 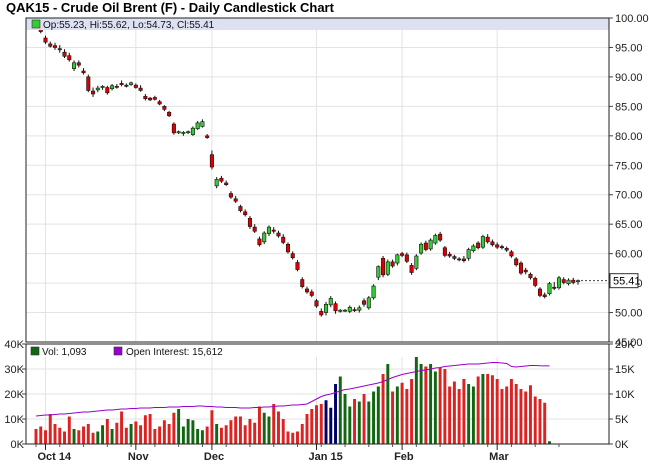 I want to click on x-tick-label: Jan 15, so click(x=326, y=457).